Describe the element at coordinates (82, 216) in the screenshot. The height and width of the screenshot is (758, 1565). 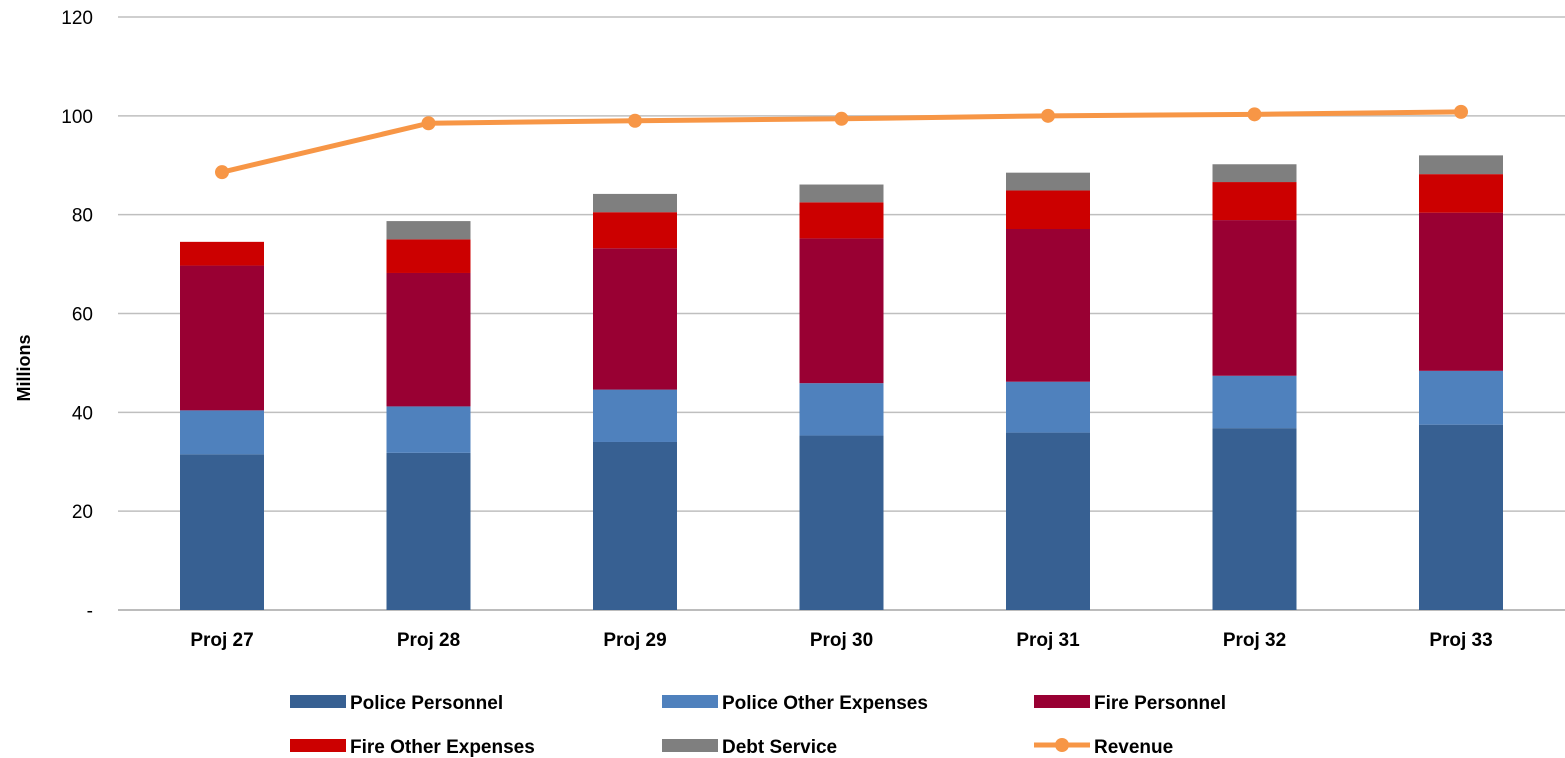
I see `y-tick-label: 80` at that location.